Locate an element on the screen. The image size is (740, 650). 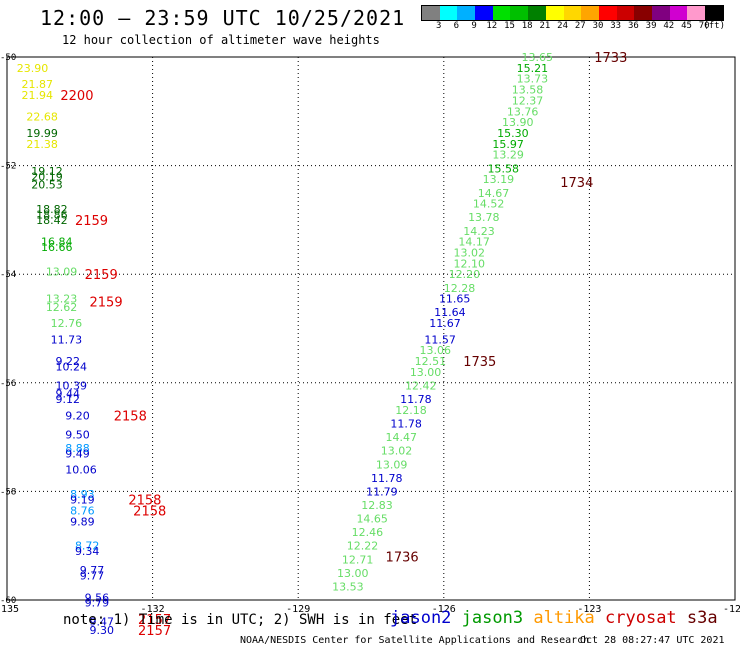
wave-height-value: 12.37 is located at coordinates (528, 100).